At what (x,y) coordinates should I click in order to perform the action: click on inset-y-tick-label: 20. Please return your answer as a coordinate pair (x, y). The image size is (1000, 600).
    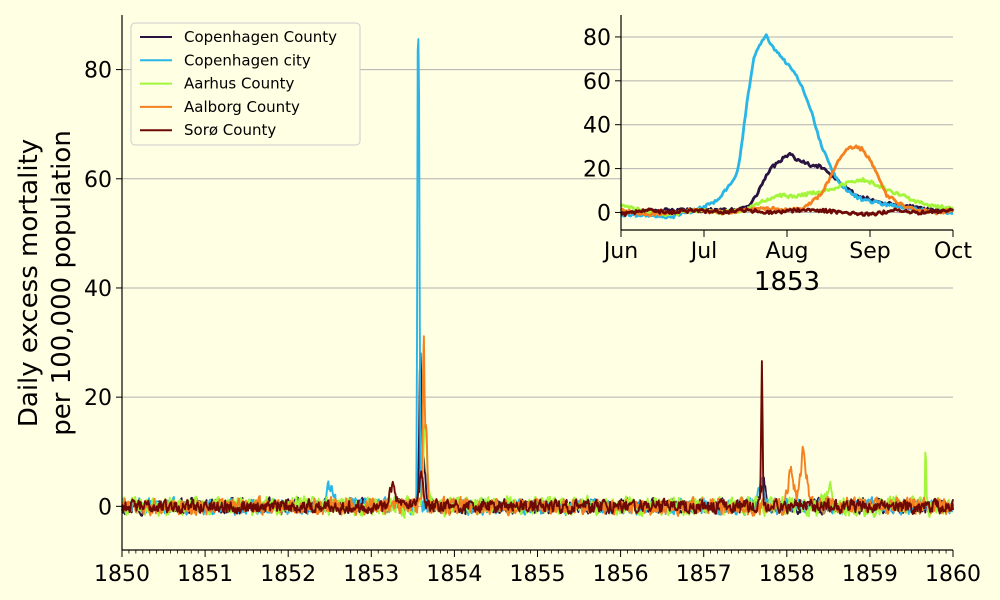
    Looking at the image, I should click on (597, 170).